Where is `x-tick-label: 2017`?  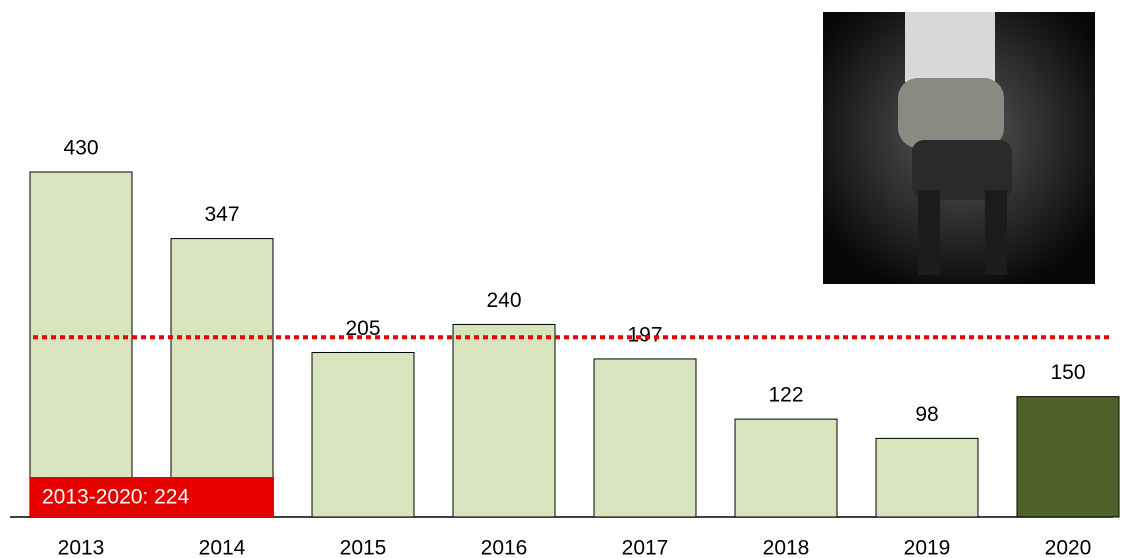 x-tick-label: 2017 is located at coordinates (645, 547).